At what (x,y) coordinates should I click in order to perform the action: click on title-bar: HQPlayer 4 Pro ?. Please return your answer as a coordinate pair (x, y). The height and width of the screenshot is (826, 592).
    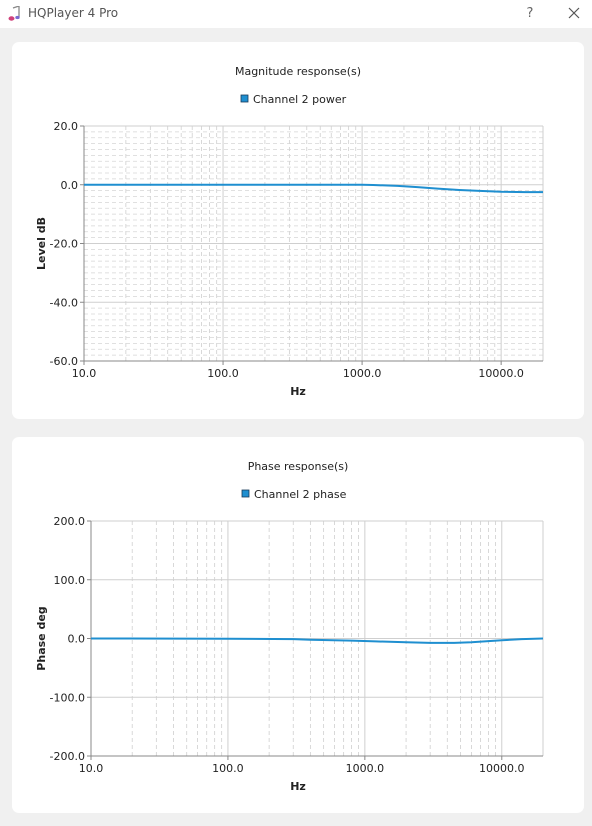
    Looking at the image, I should click on (296, 14).